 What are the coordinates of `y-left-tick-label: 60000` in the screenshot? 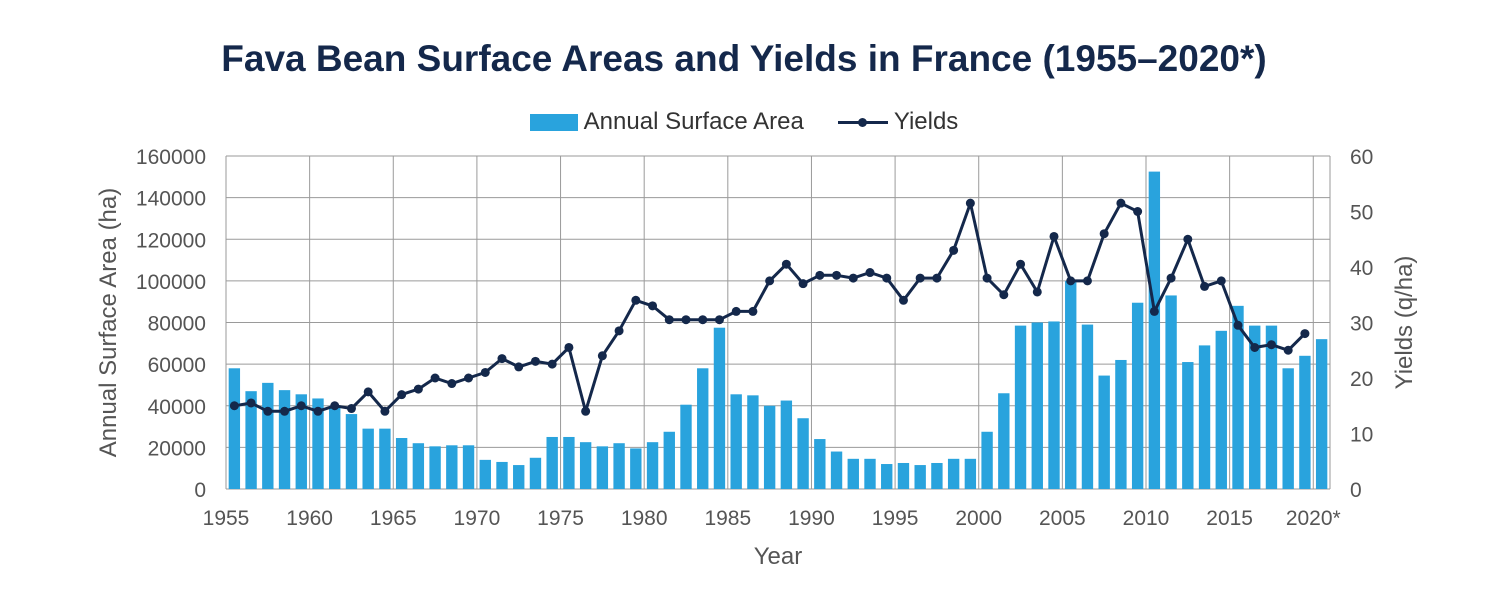 It's located at (177, 365).